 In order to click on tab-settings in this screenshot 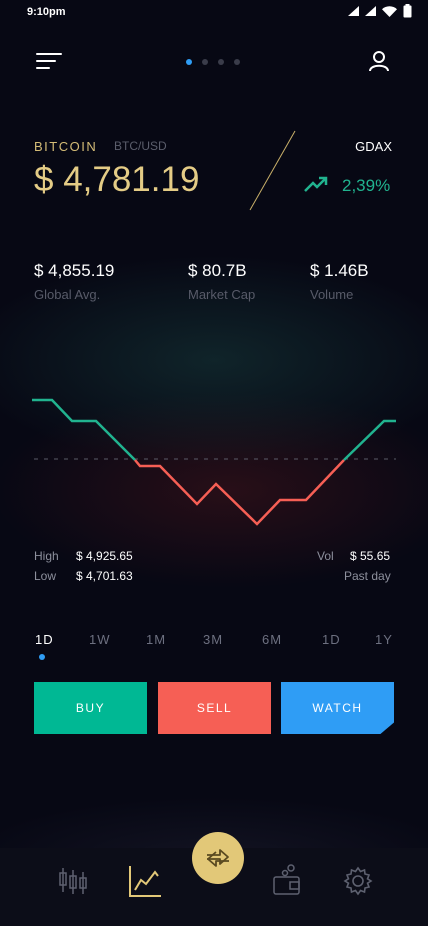, I will do `click(358, 883)`.